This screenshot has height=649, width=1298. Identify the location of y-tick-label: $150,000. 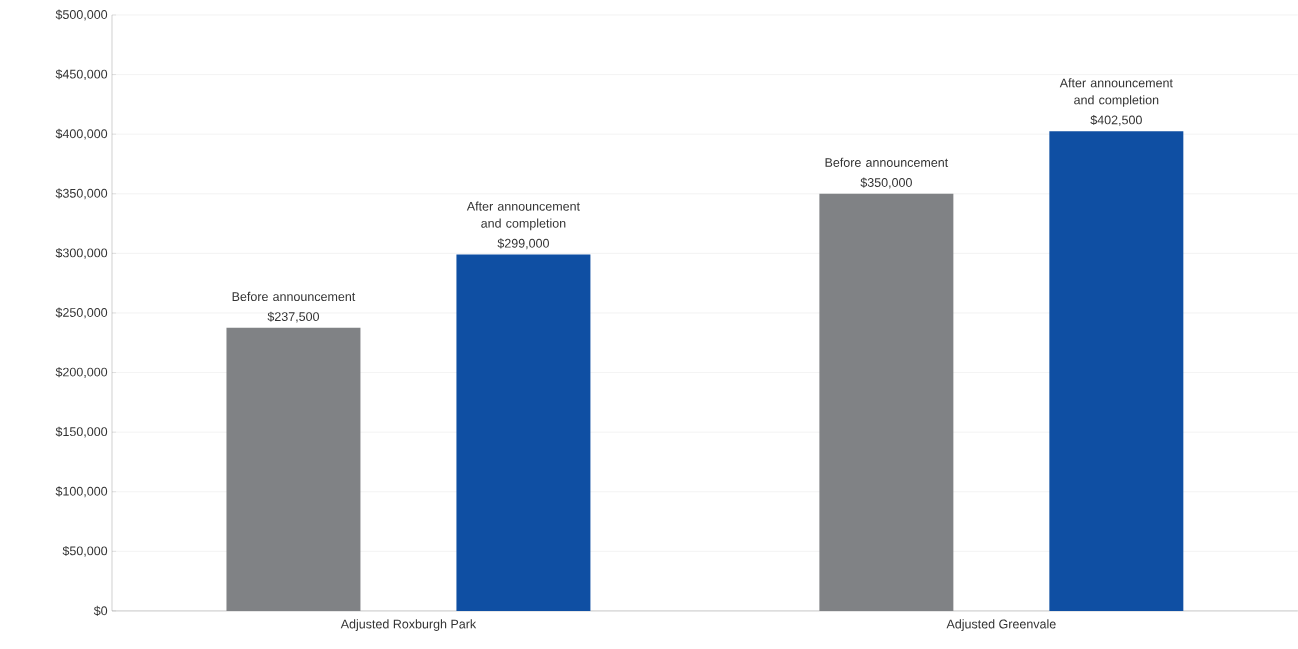
(81, 432).